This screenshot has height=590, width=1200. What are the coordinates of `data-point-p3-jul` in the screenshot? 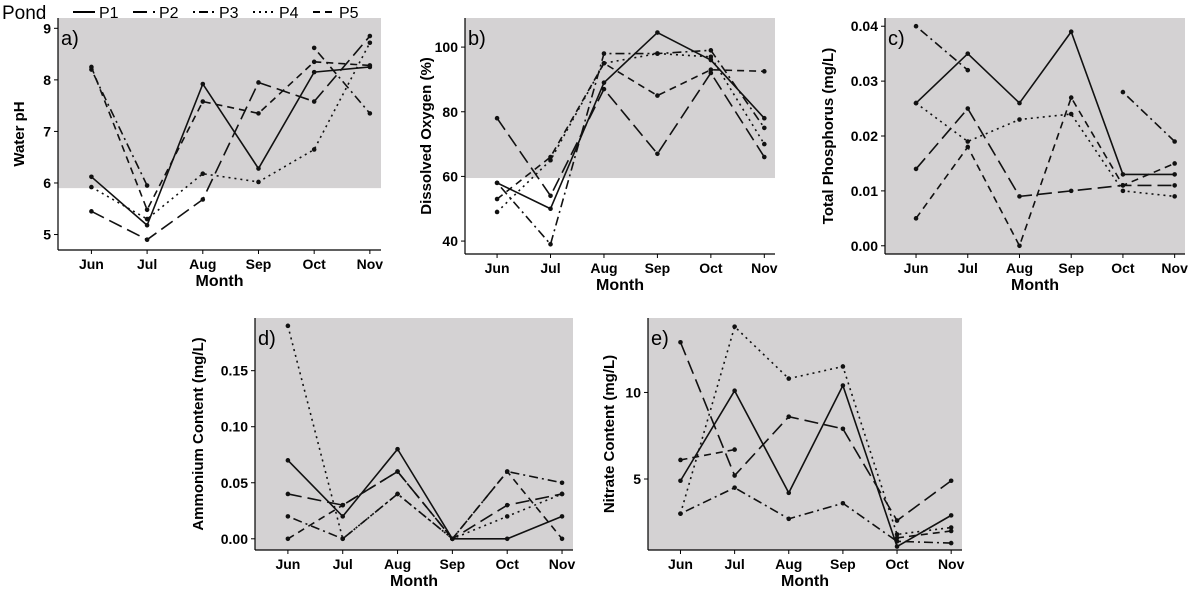 It's located at (550, 244).